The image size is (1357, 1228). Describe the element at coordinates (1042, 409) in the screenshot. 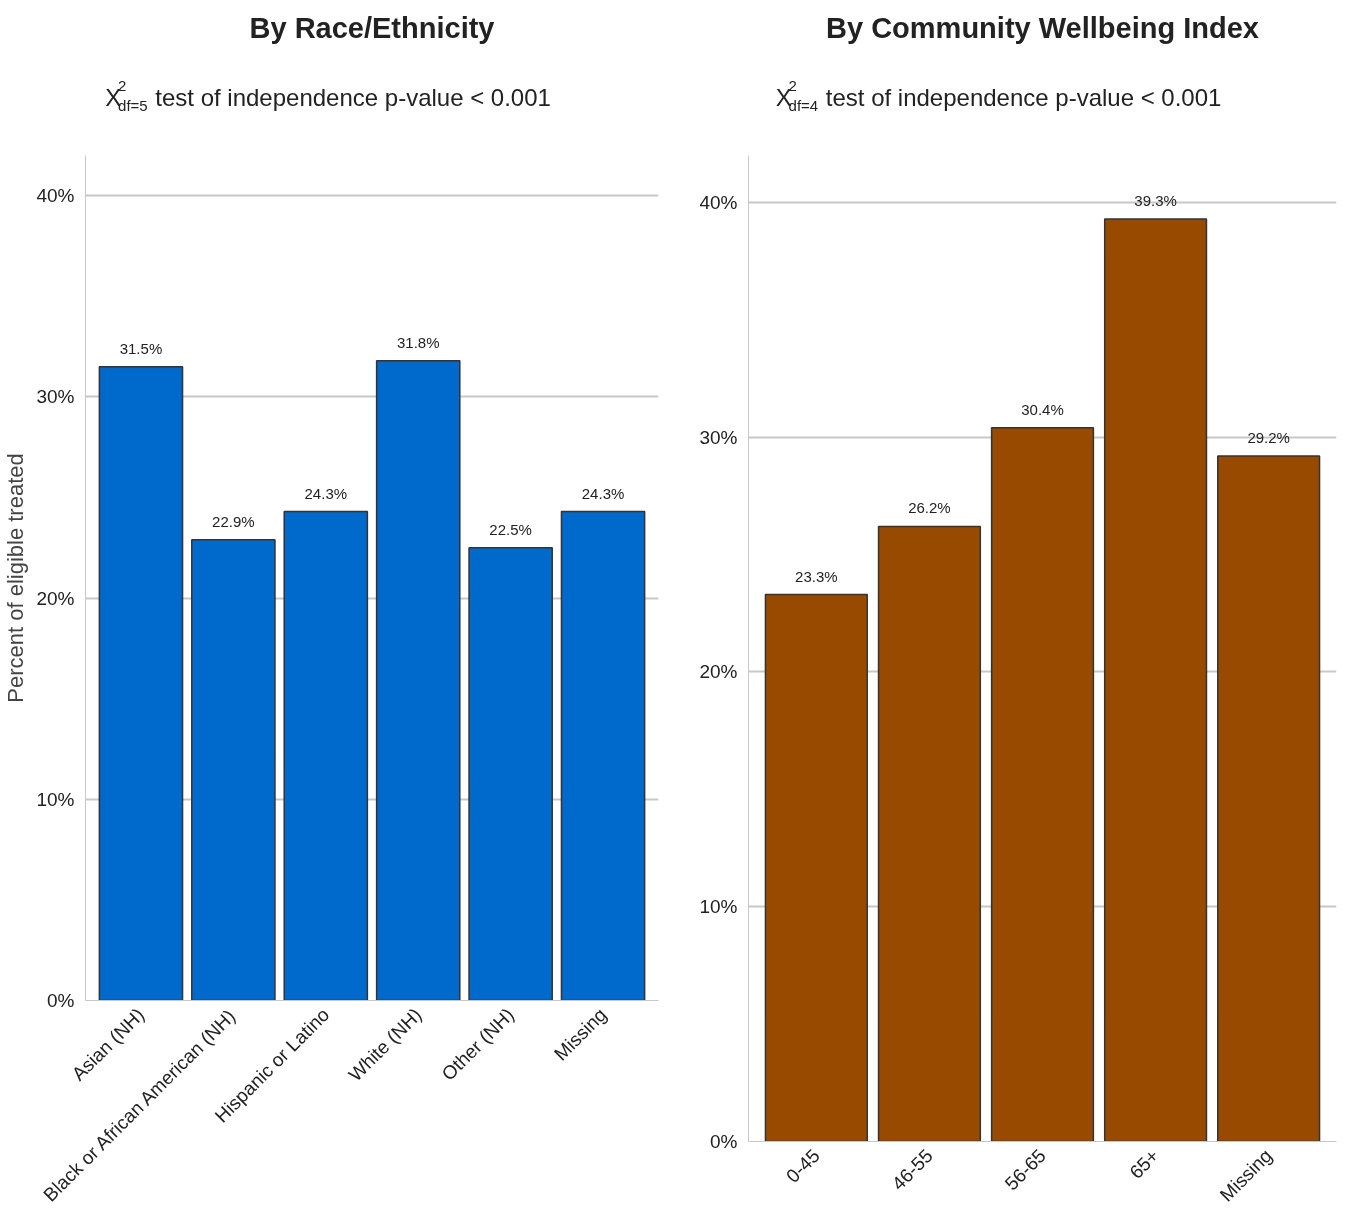

I see `data-label: 30.4%` at that location.